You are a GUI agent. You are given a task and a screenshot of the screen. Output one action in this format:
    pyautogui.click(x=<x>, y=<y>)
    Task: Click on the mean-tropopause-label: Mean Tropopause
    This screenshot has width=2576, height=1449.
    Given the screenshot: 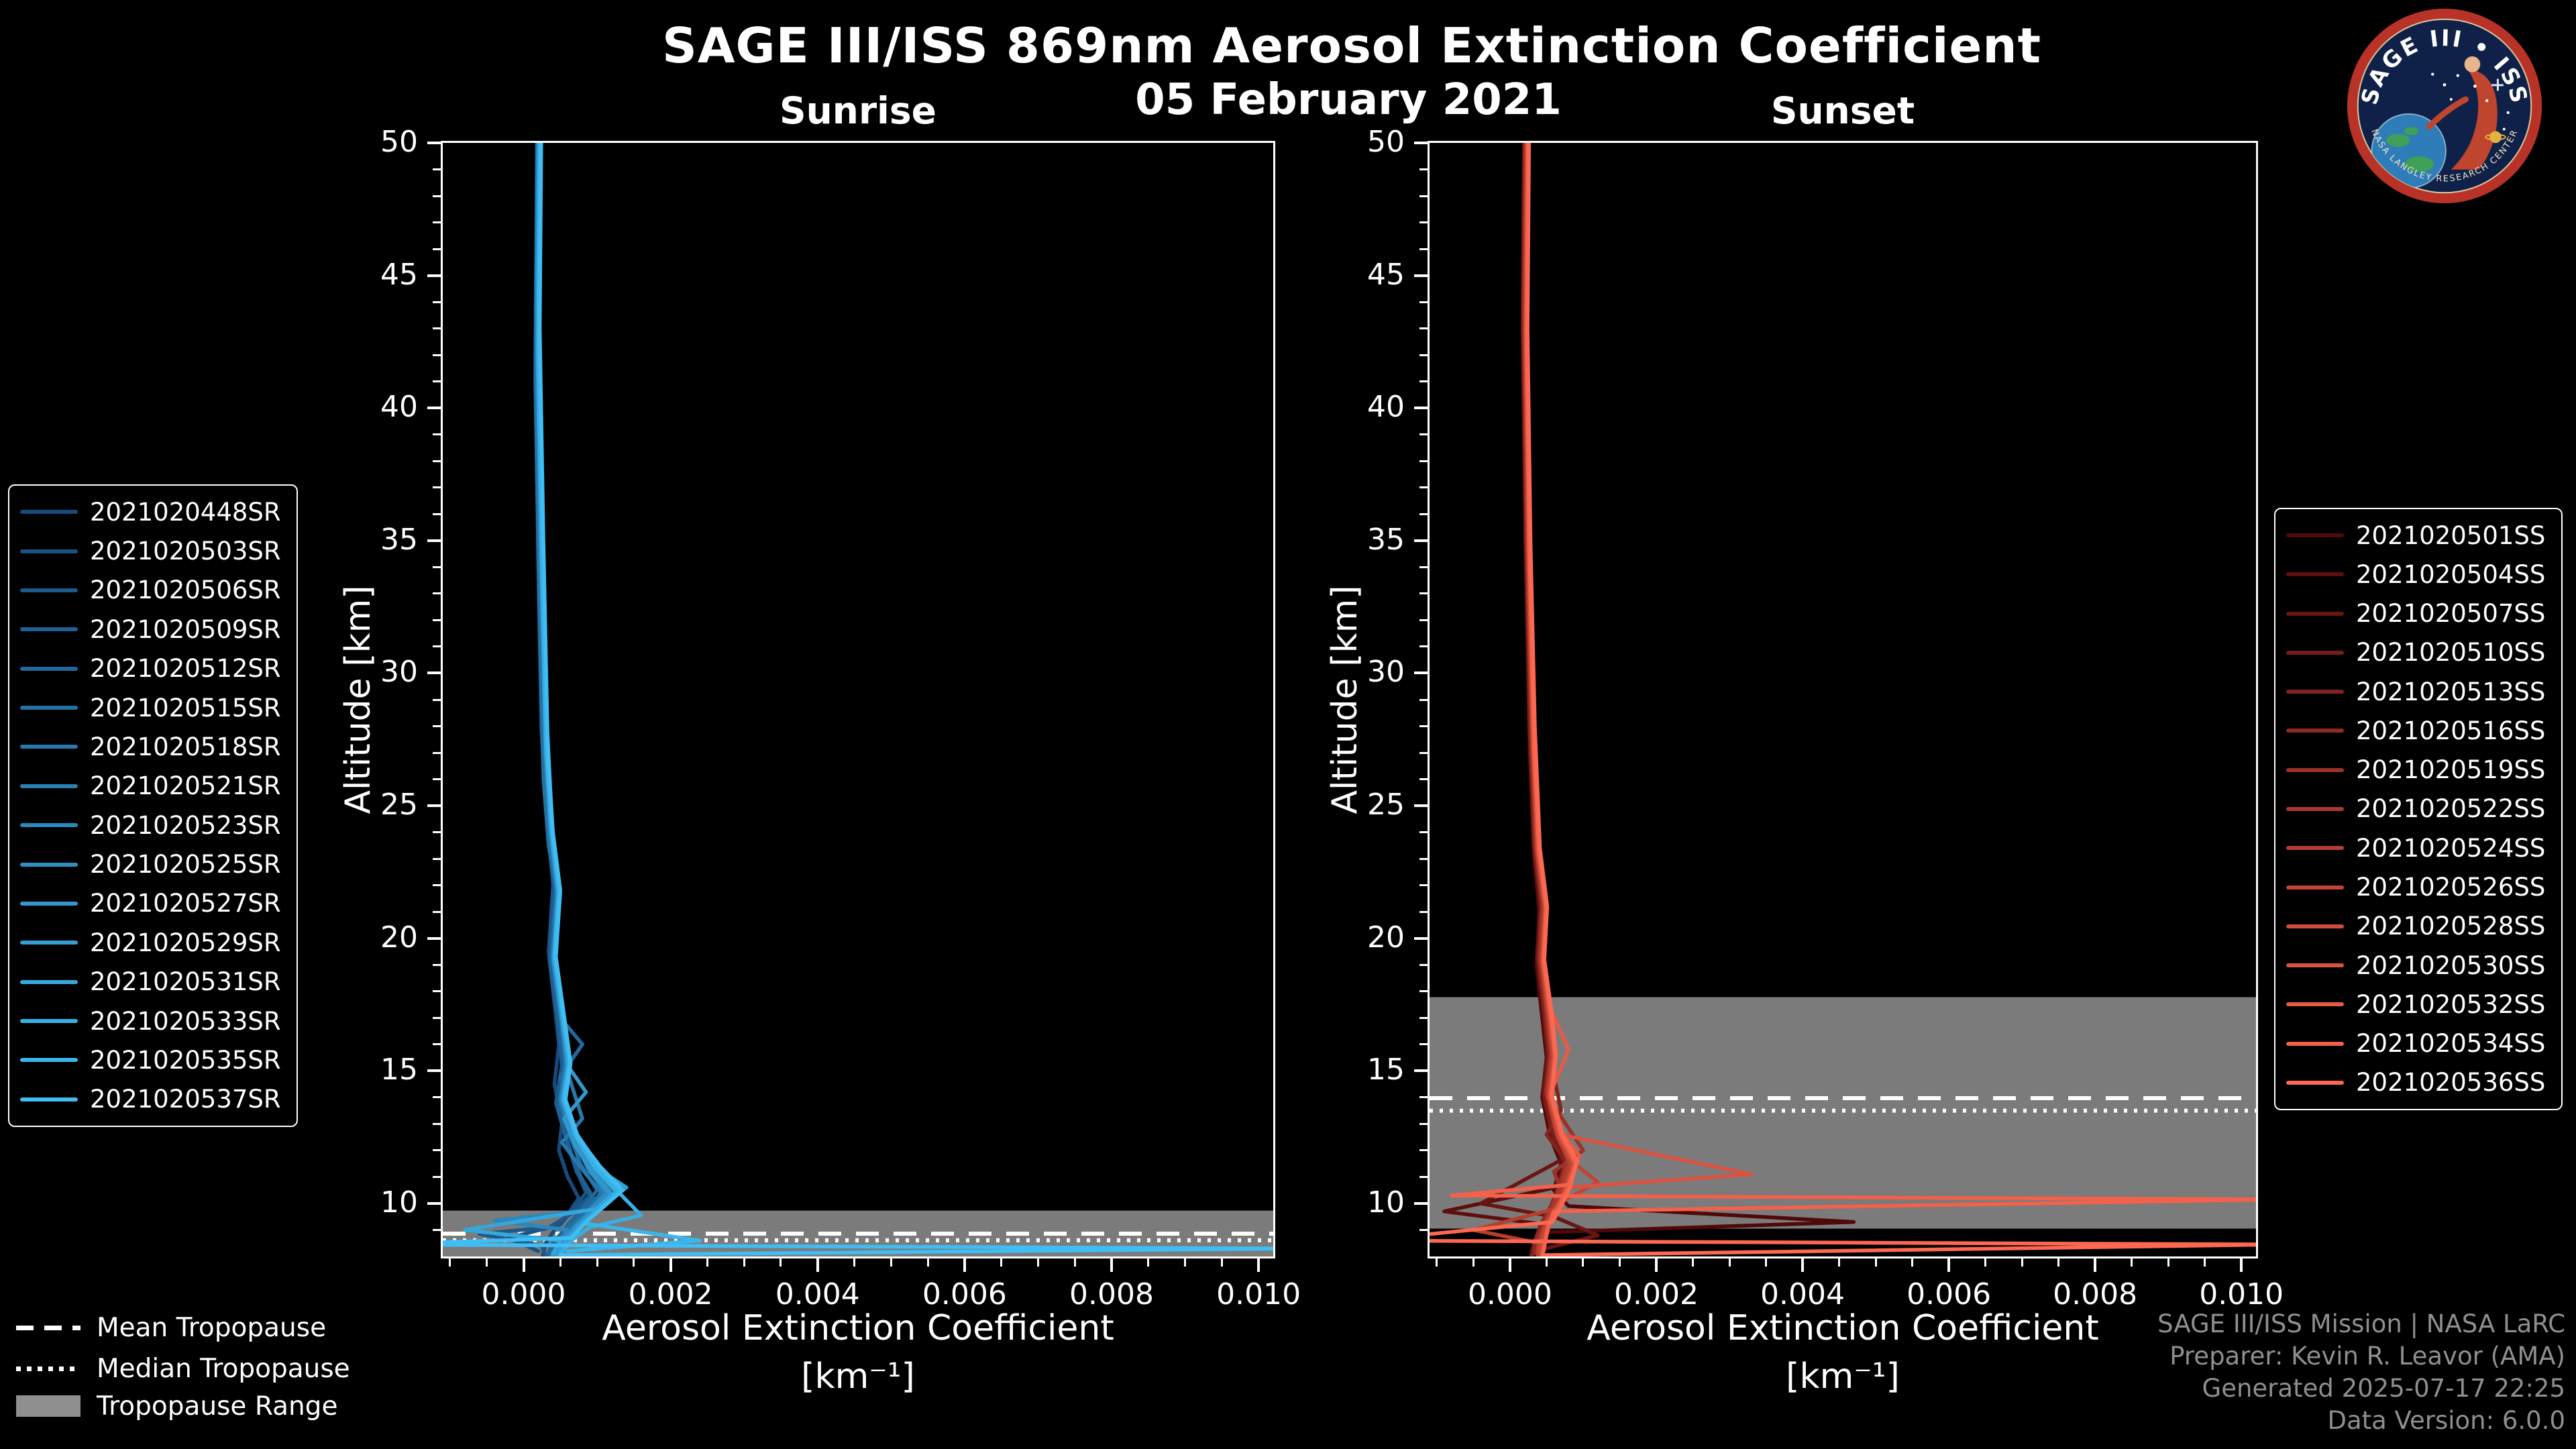 What is the action you would take?
    pyautogui.click(x=212, y=1327)
    